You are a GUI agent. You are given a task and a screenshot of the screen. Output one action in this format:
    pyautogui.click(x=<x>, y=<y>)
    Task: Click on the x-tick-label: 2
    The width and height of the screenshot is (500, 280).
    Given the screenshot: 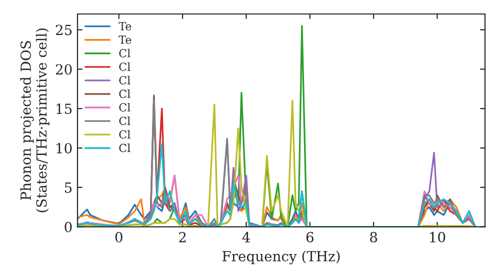 What is the action you would take?
    pyautogui.click(x=182, y=237)
    